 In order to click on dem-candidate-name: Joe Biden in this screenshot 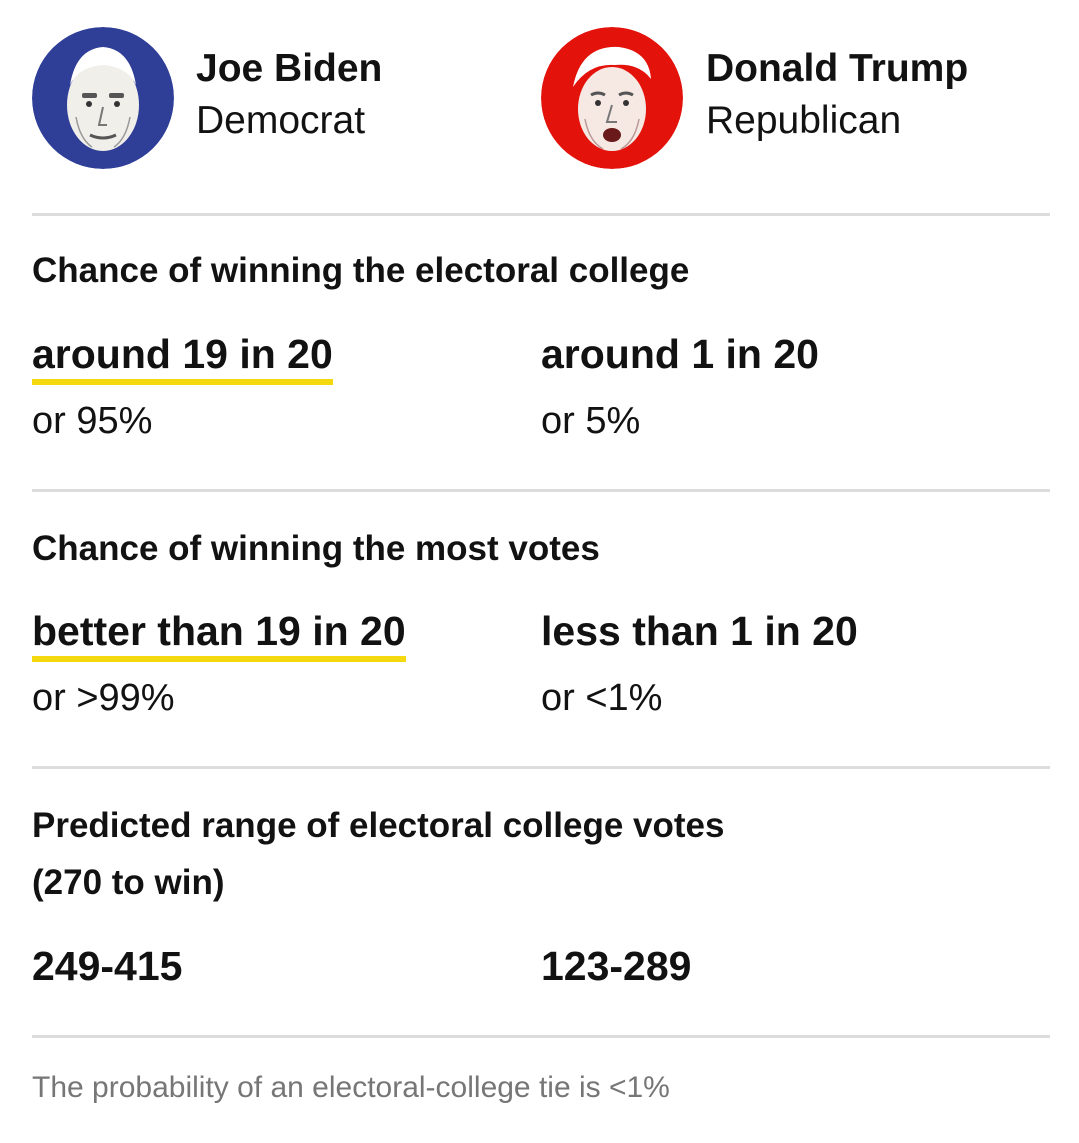, I will do `click(289, 68)`.